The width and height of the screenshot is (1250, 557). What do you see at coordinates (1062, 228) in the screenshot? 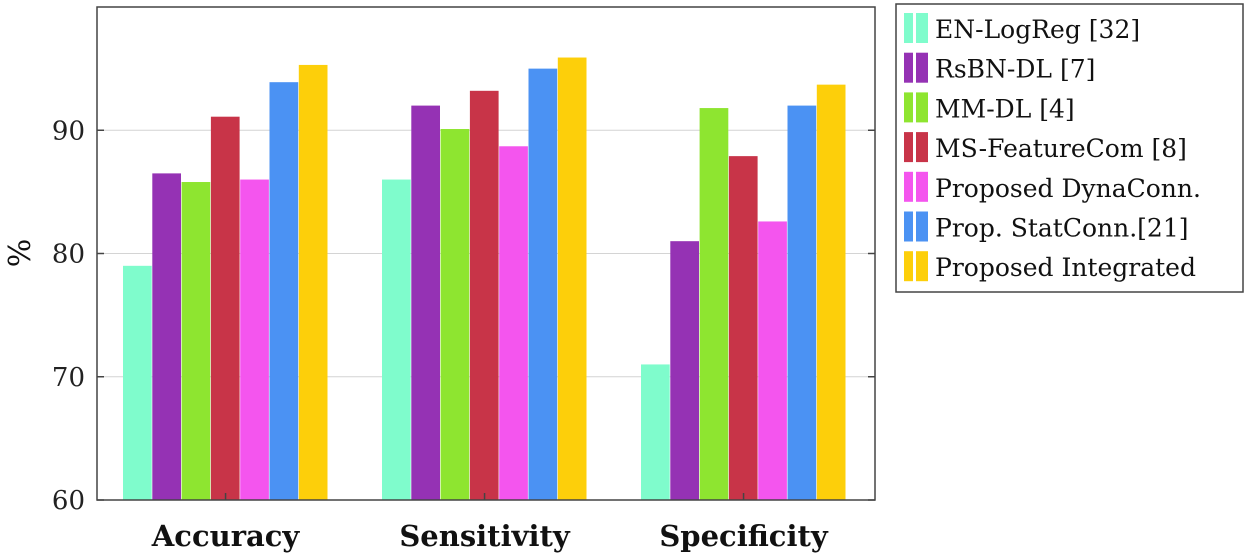
I see `legend-label: Prop. StatConn.[21]` at bounding box center [1062, 228].